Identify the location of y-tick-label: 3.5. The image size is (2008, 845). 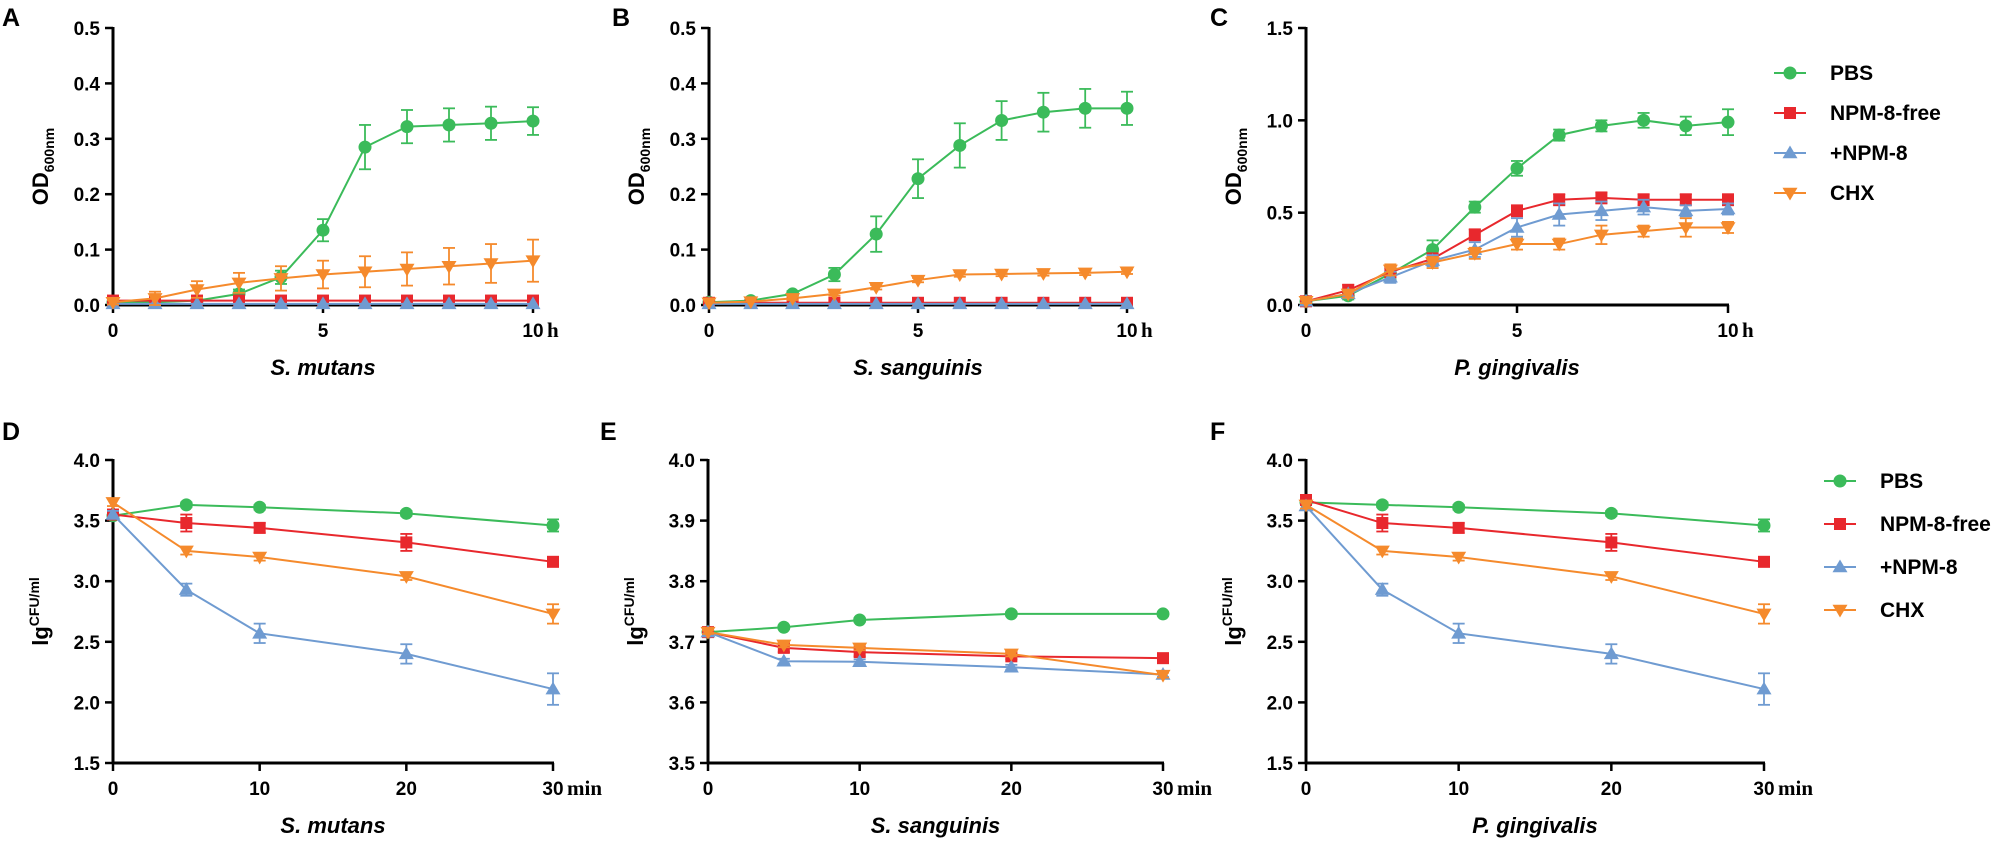
(87, 522).